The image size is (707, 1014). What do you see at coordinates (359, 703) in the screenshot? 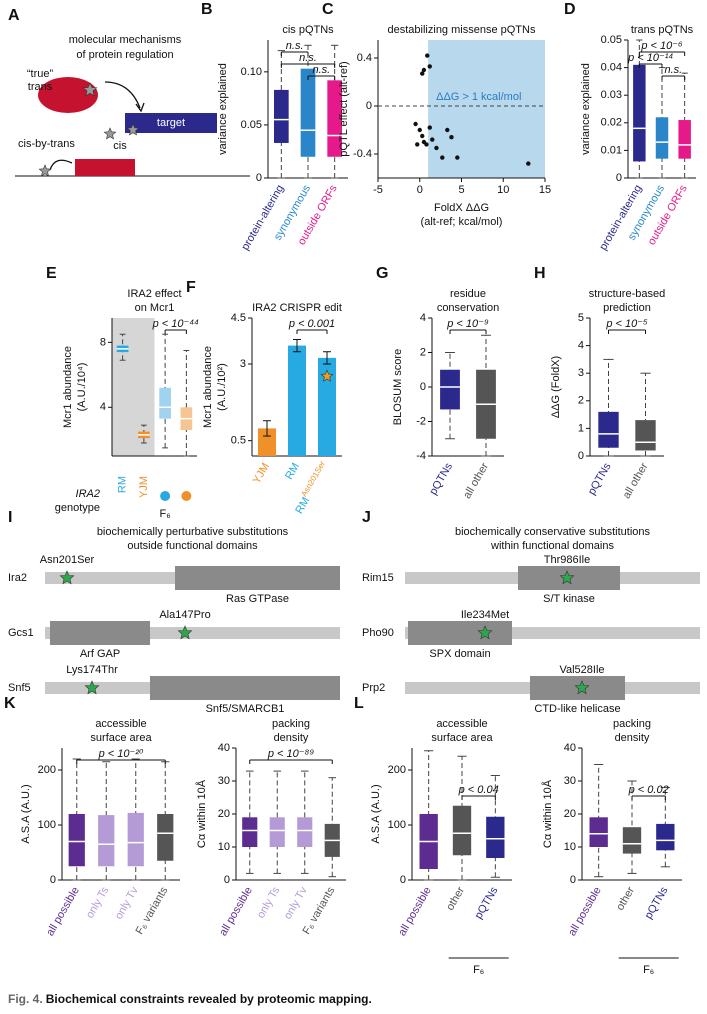
I see `panel-letter: L` at bounding box center [359, 703].